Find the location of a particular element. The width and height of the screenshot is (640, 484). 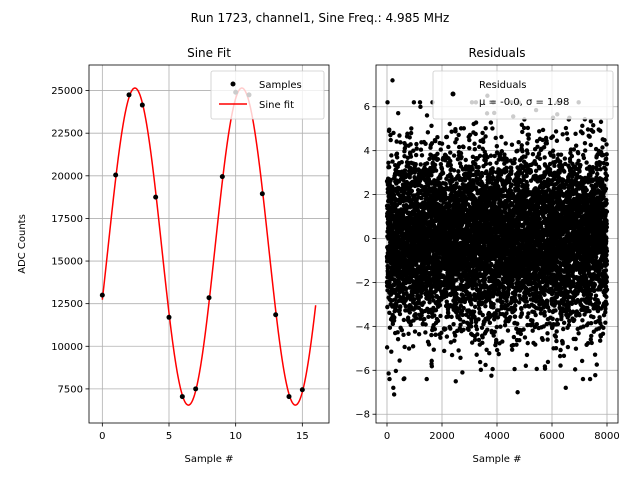

sine-fit-legend-box is located at coordinates (267, 95).